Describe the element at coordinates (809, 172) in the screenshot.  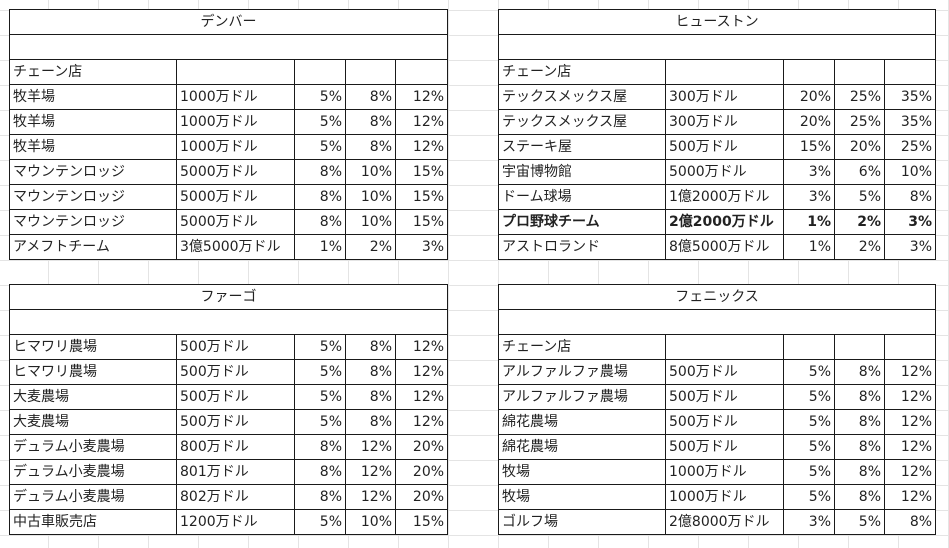
I see `cell-rate-1: 3%` at that location.